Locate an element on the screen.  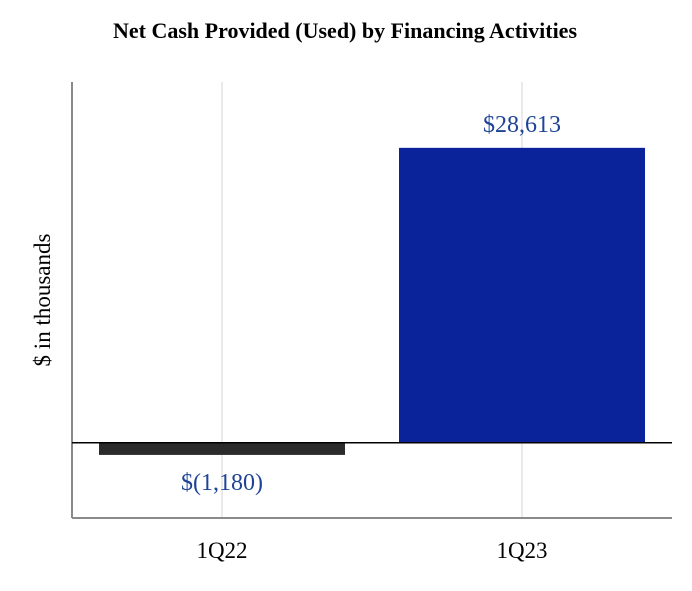
x-tick-labels: 1Q22 1Q23 is located at coordinates (371, 550).